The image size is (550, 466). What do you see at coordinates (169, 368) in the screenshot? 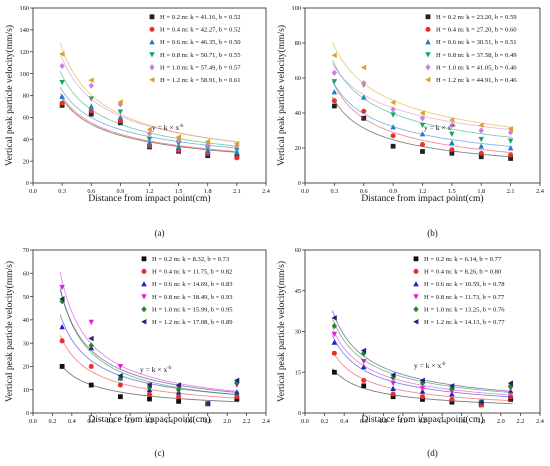
I see `formula-exponent: -b` at bounding box center [169, 368].